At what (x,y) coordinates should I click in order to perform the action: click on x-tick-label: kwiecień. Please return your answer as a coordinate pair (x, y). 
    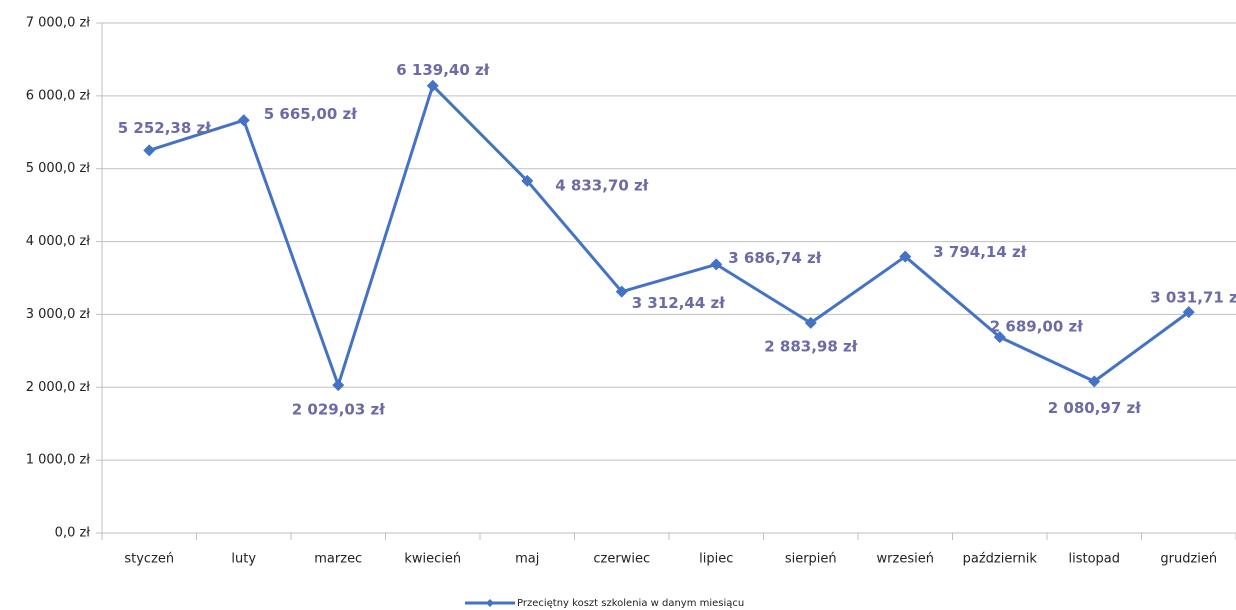
    Looking at the image, I should click on (432, 559).